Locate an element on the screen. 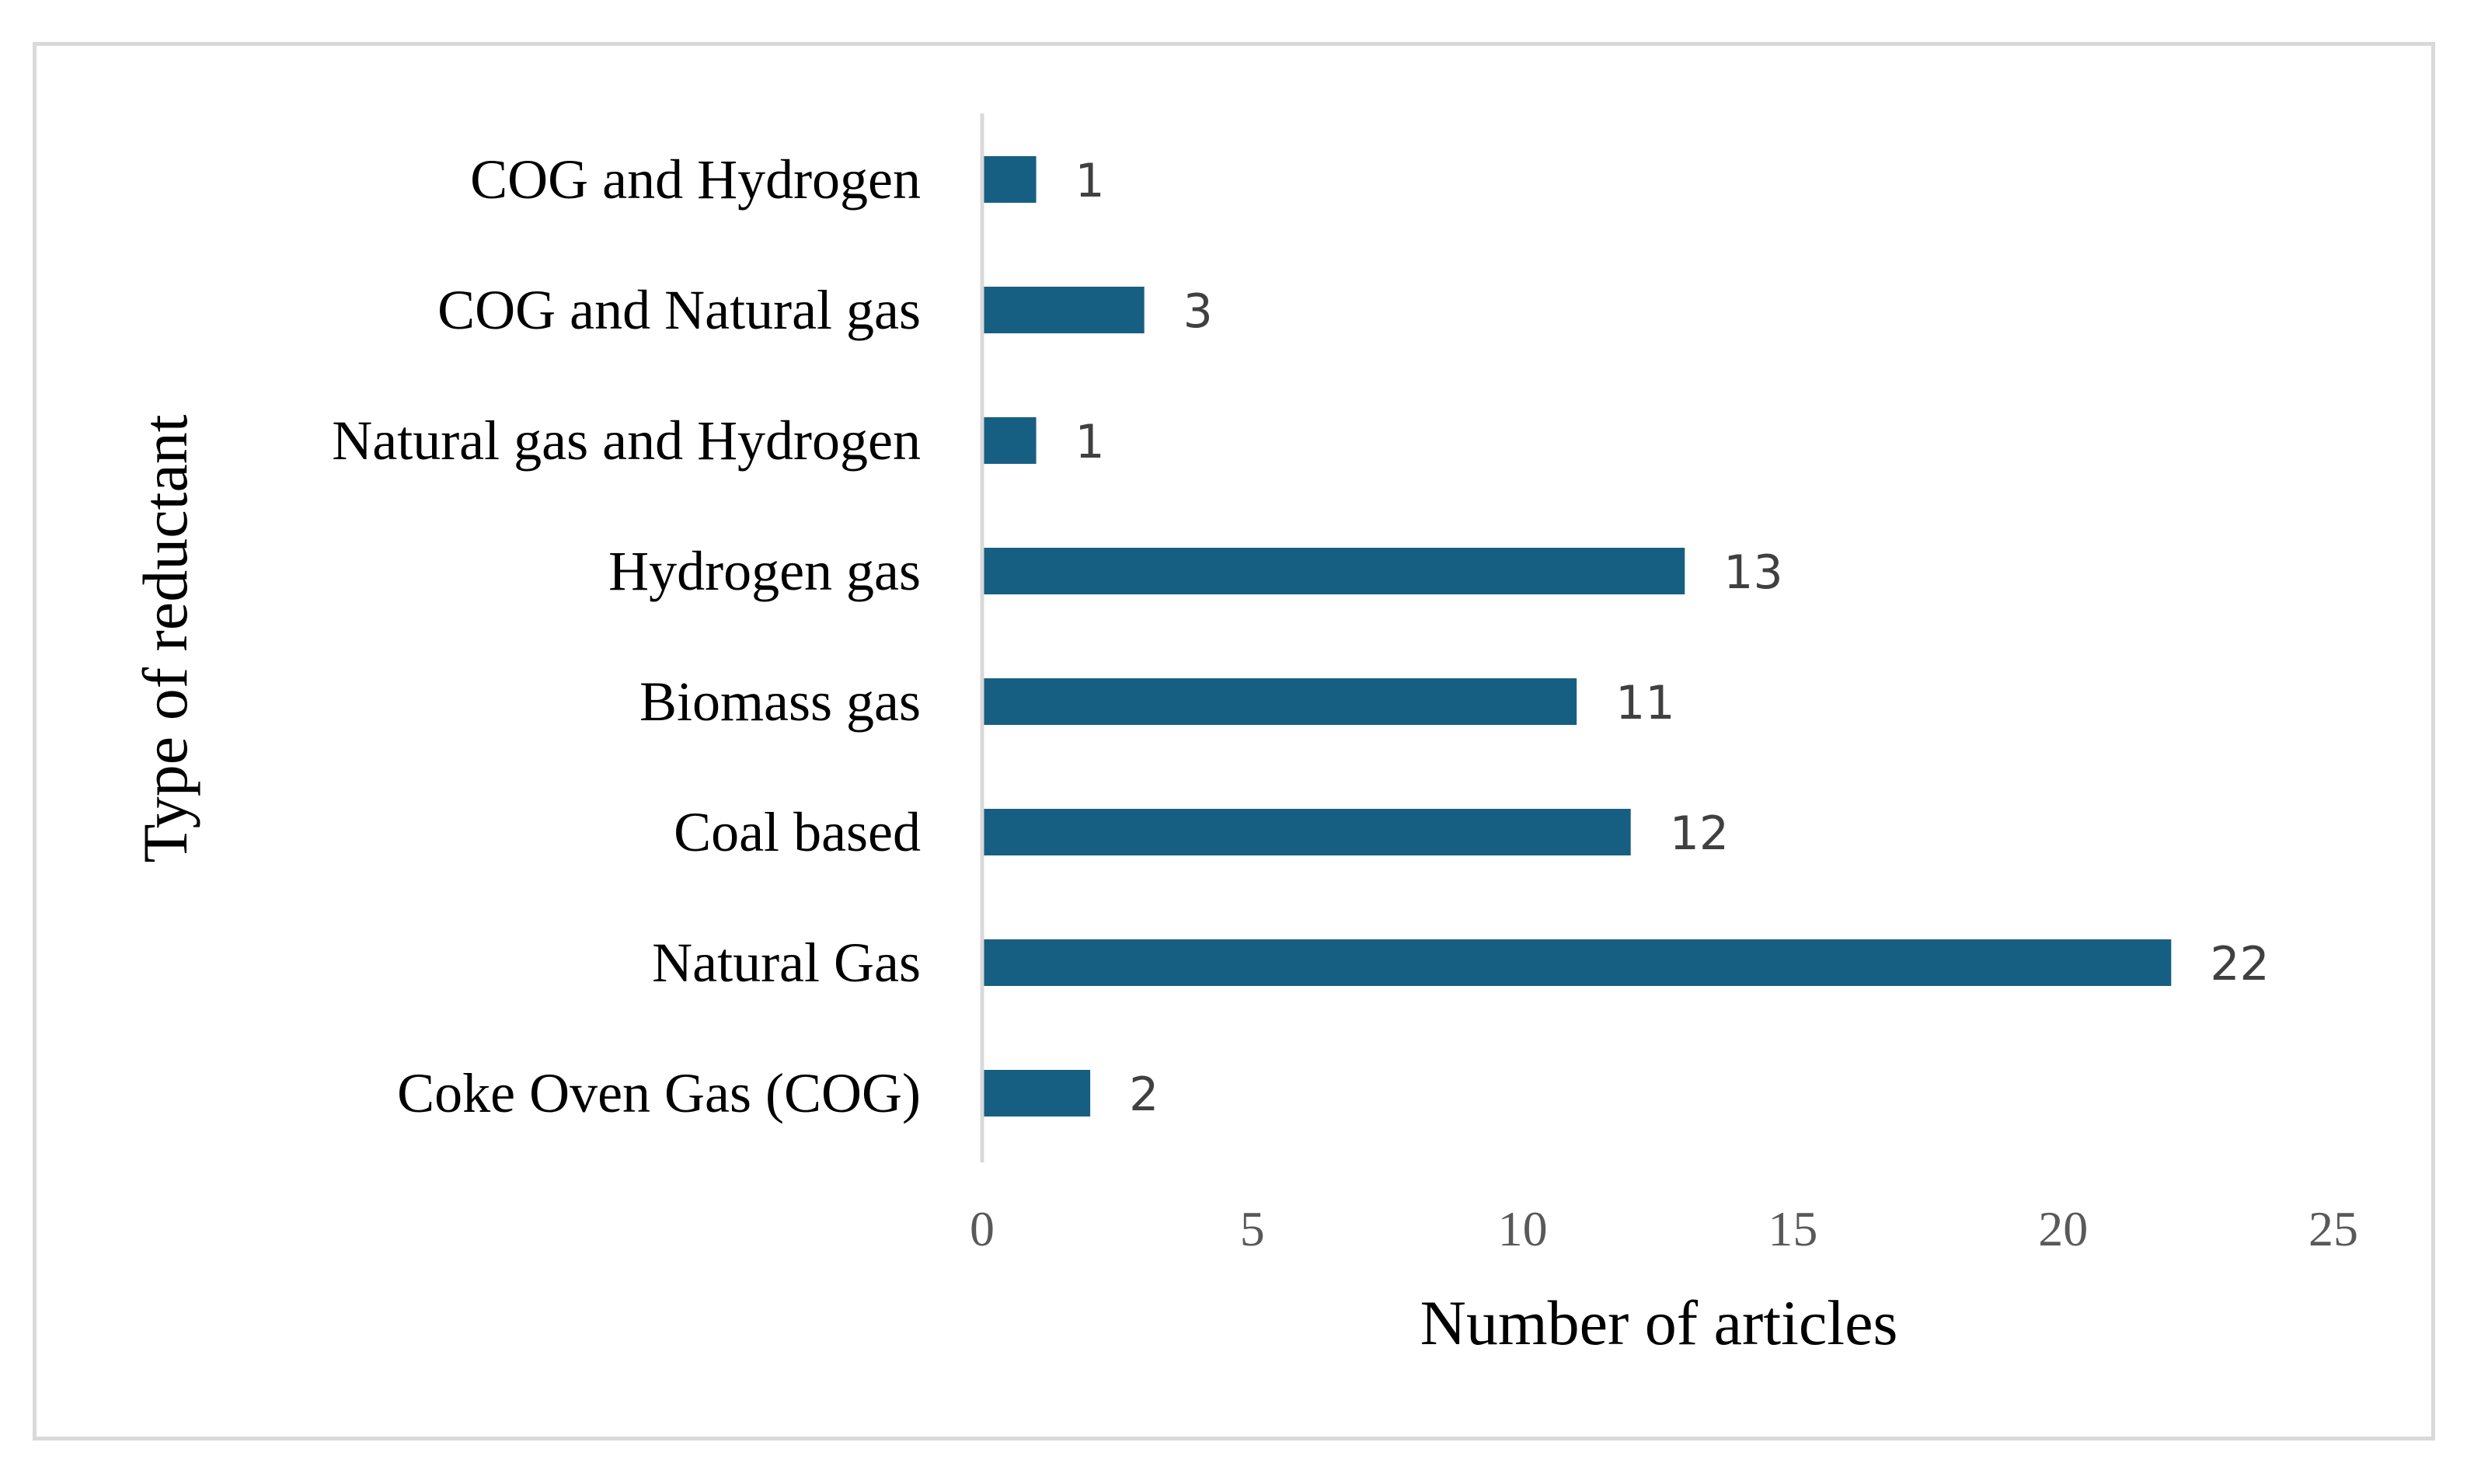  data-label: 11 is located at coordinates (1644, 703).